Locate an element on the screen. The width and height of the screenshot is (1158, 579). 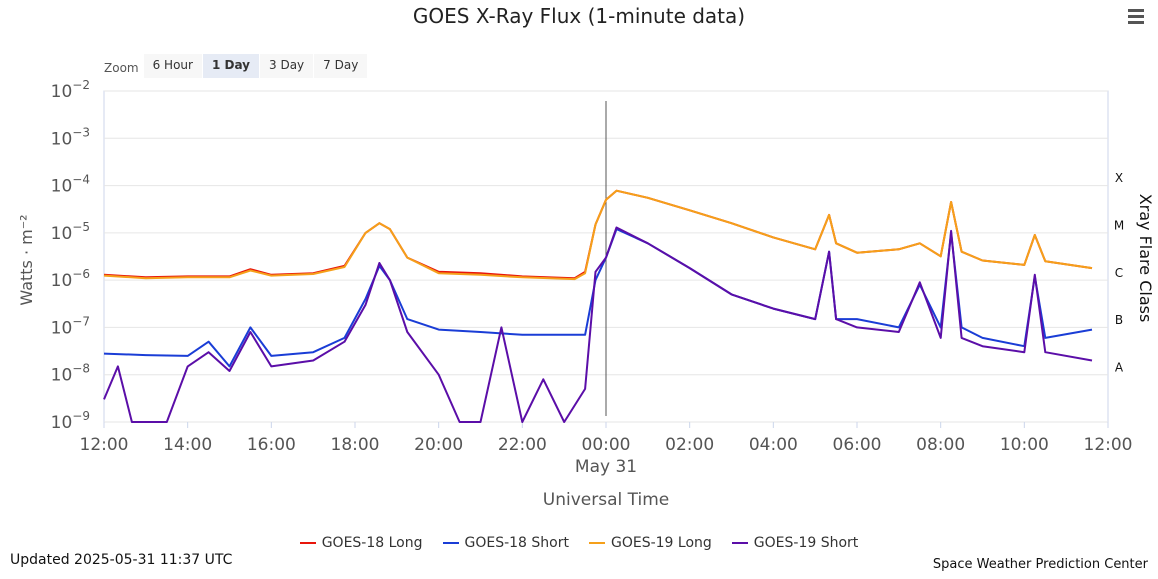
y-tick-label: 10⁻⁸ is located at coordinates (70, 374).